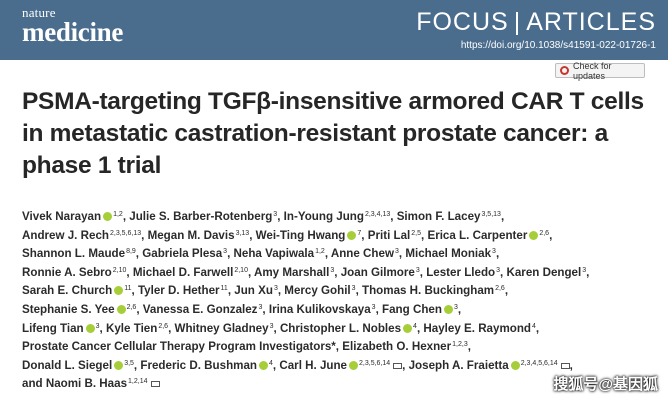  I want to click on author: Simon F. Lacey3,5,13, so click(449, 216).